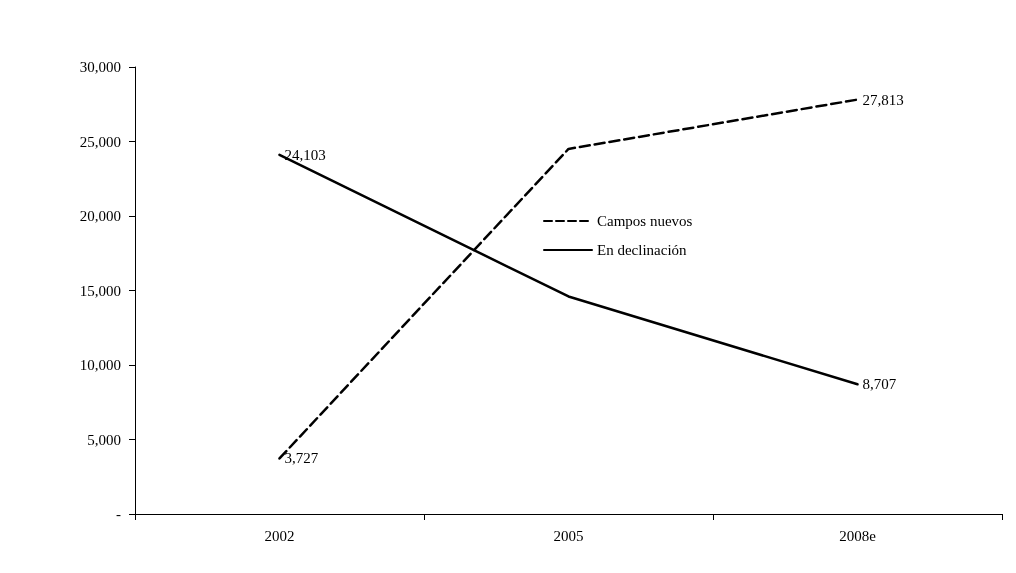 Image resolution: width=1016 pixels, height=573 pixels. I want to click on data-label: 27,813, so click(883, 99).